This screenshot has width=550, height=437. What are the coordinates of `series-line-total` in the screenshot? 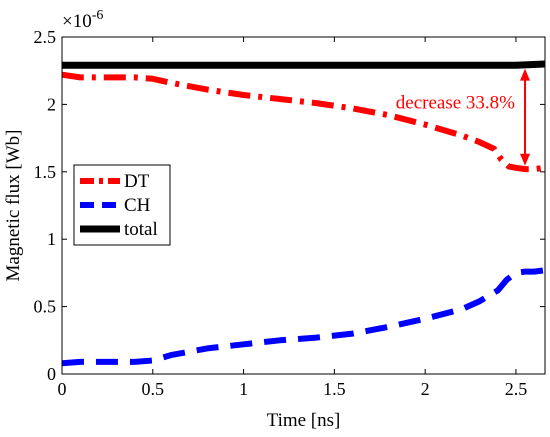 It's located at (304, 64).